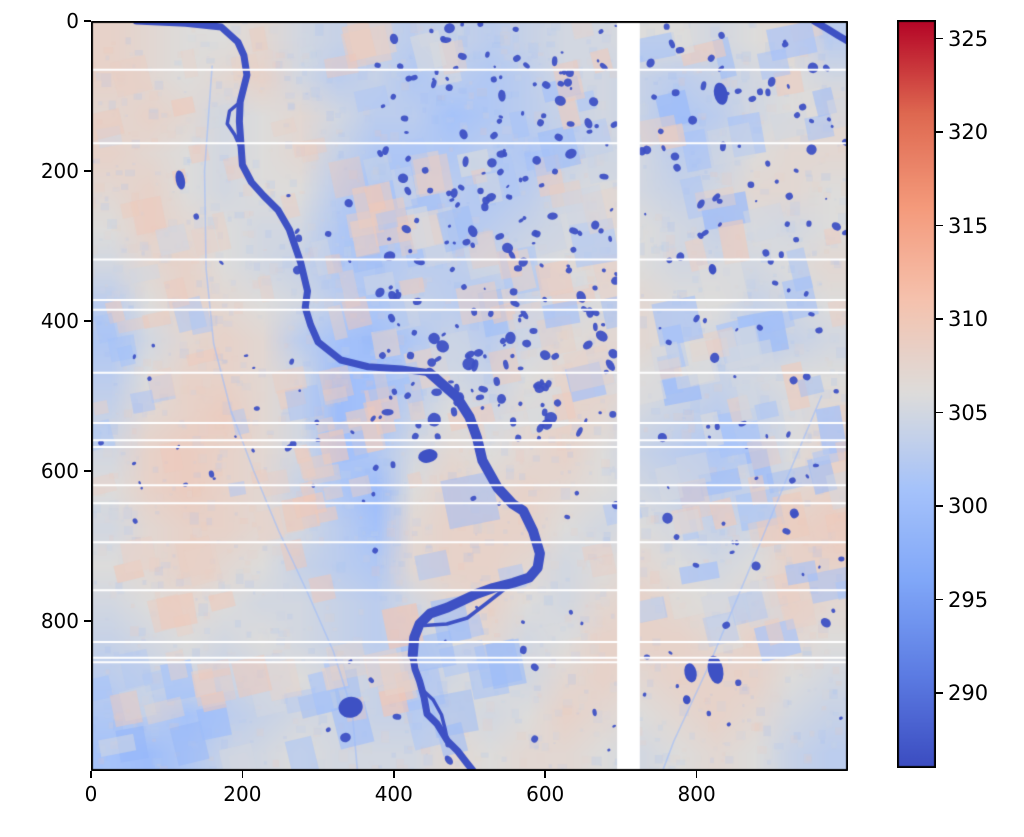  Describe the element at coordinates (72, 21) in the screenshot. I see `y-tick-label: 0` at that location.